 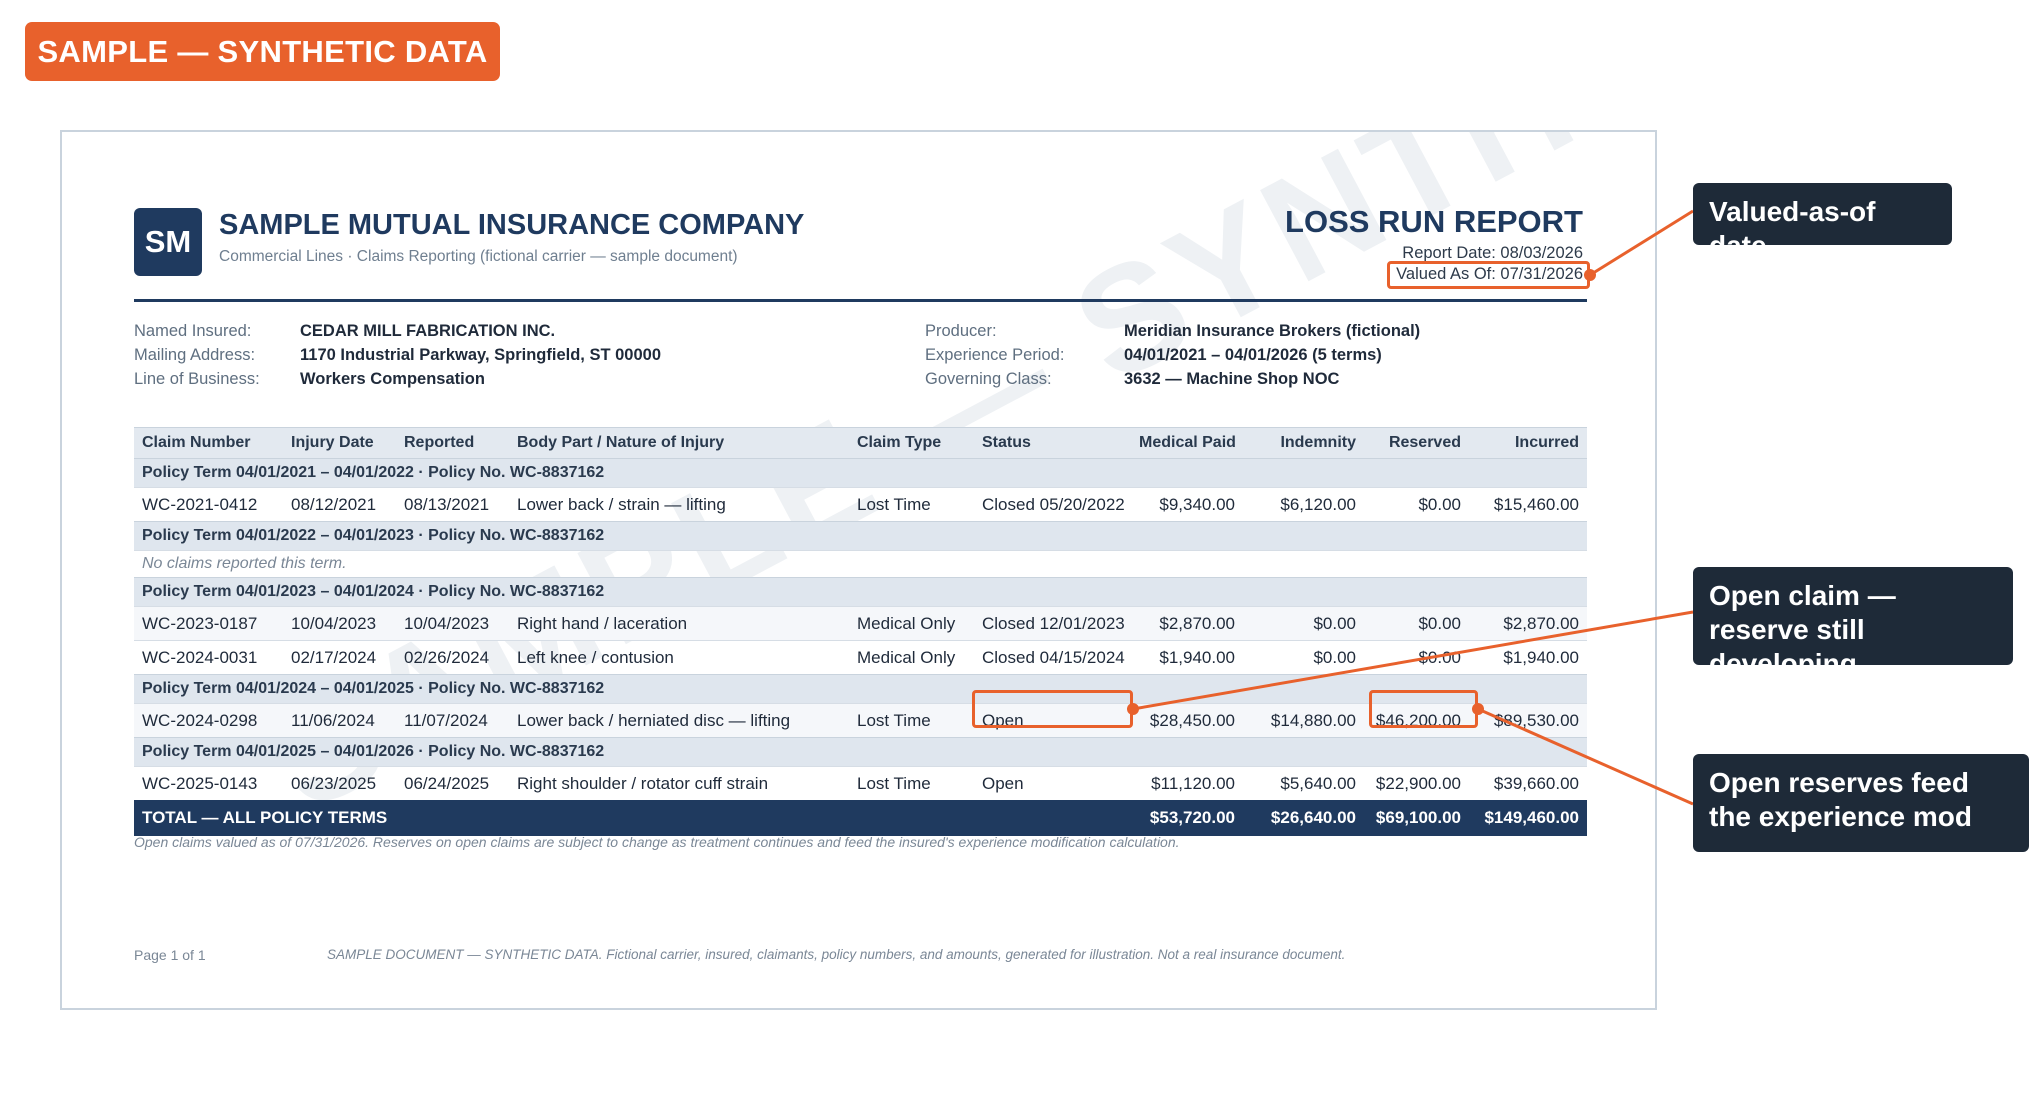 I want to click on claim-cell: 06/24/2025, so click(x=452, y=783).